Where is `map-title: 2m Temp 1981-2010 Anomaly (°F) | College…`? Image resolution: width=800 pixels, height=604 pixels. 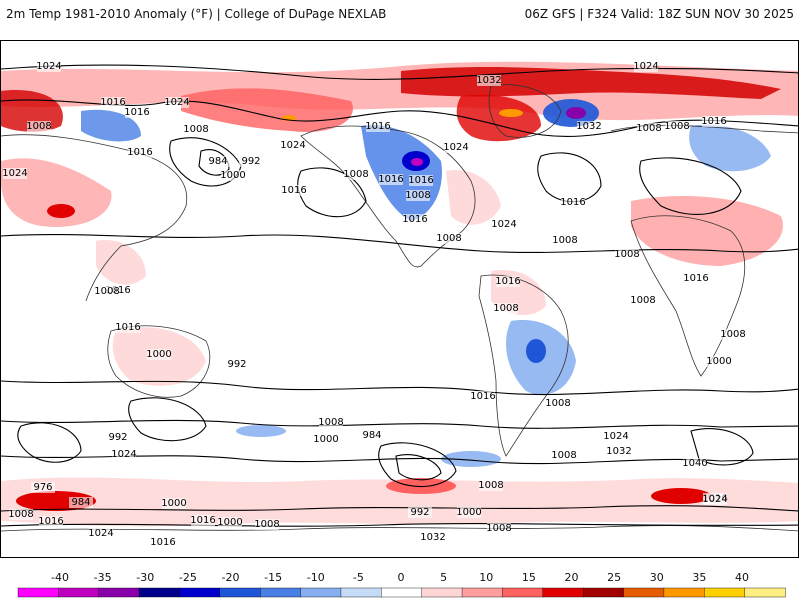
map-title: 2m Temp 1981-2010 Anomaly (°F) | College… is located at coordinates (196, 14).